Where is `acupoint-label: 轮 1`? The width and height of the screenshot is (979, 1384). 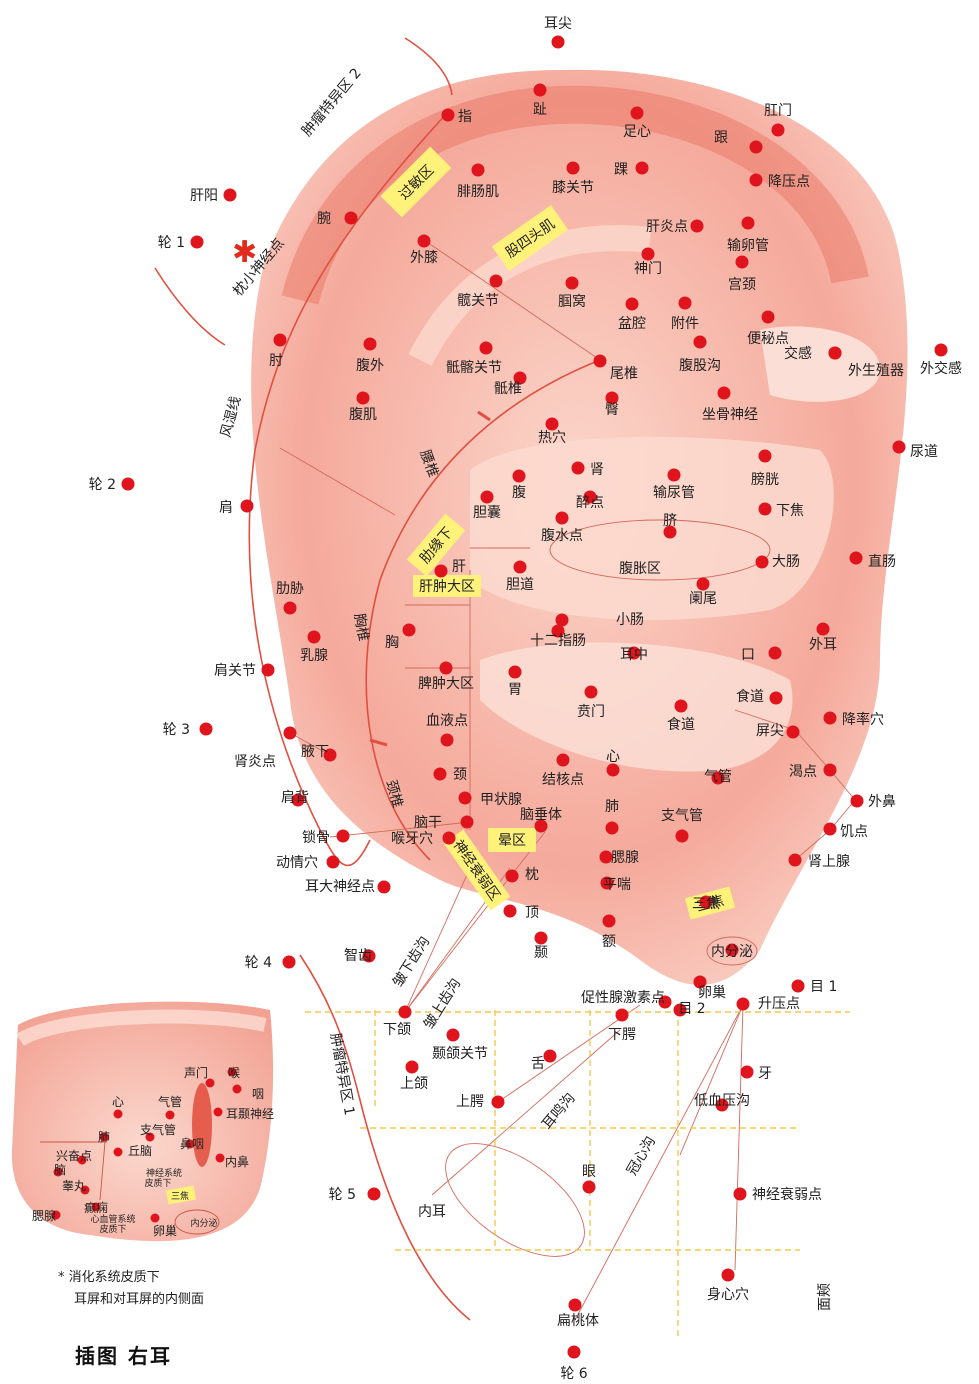
acupoint-label: 轮 1 is located at coordinates (171, 243).